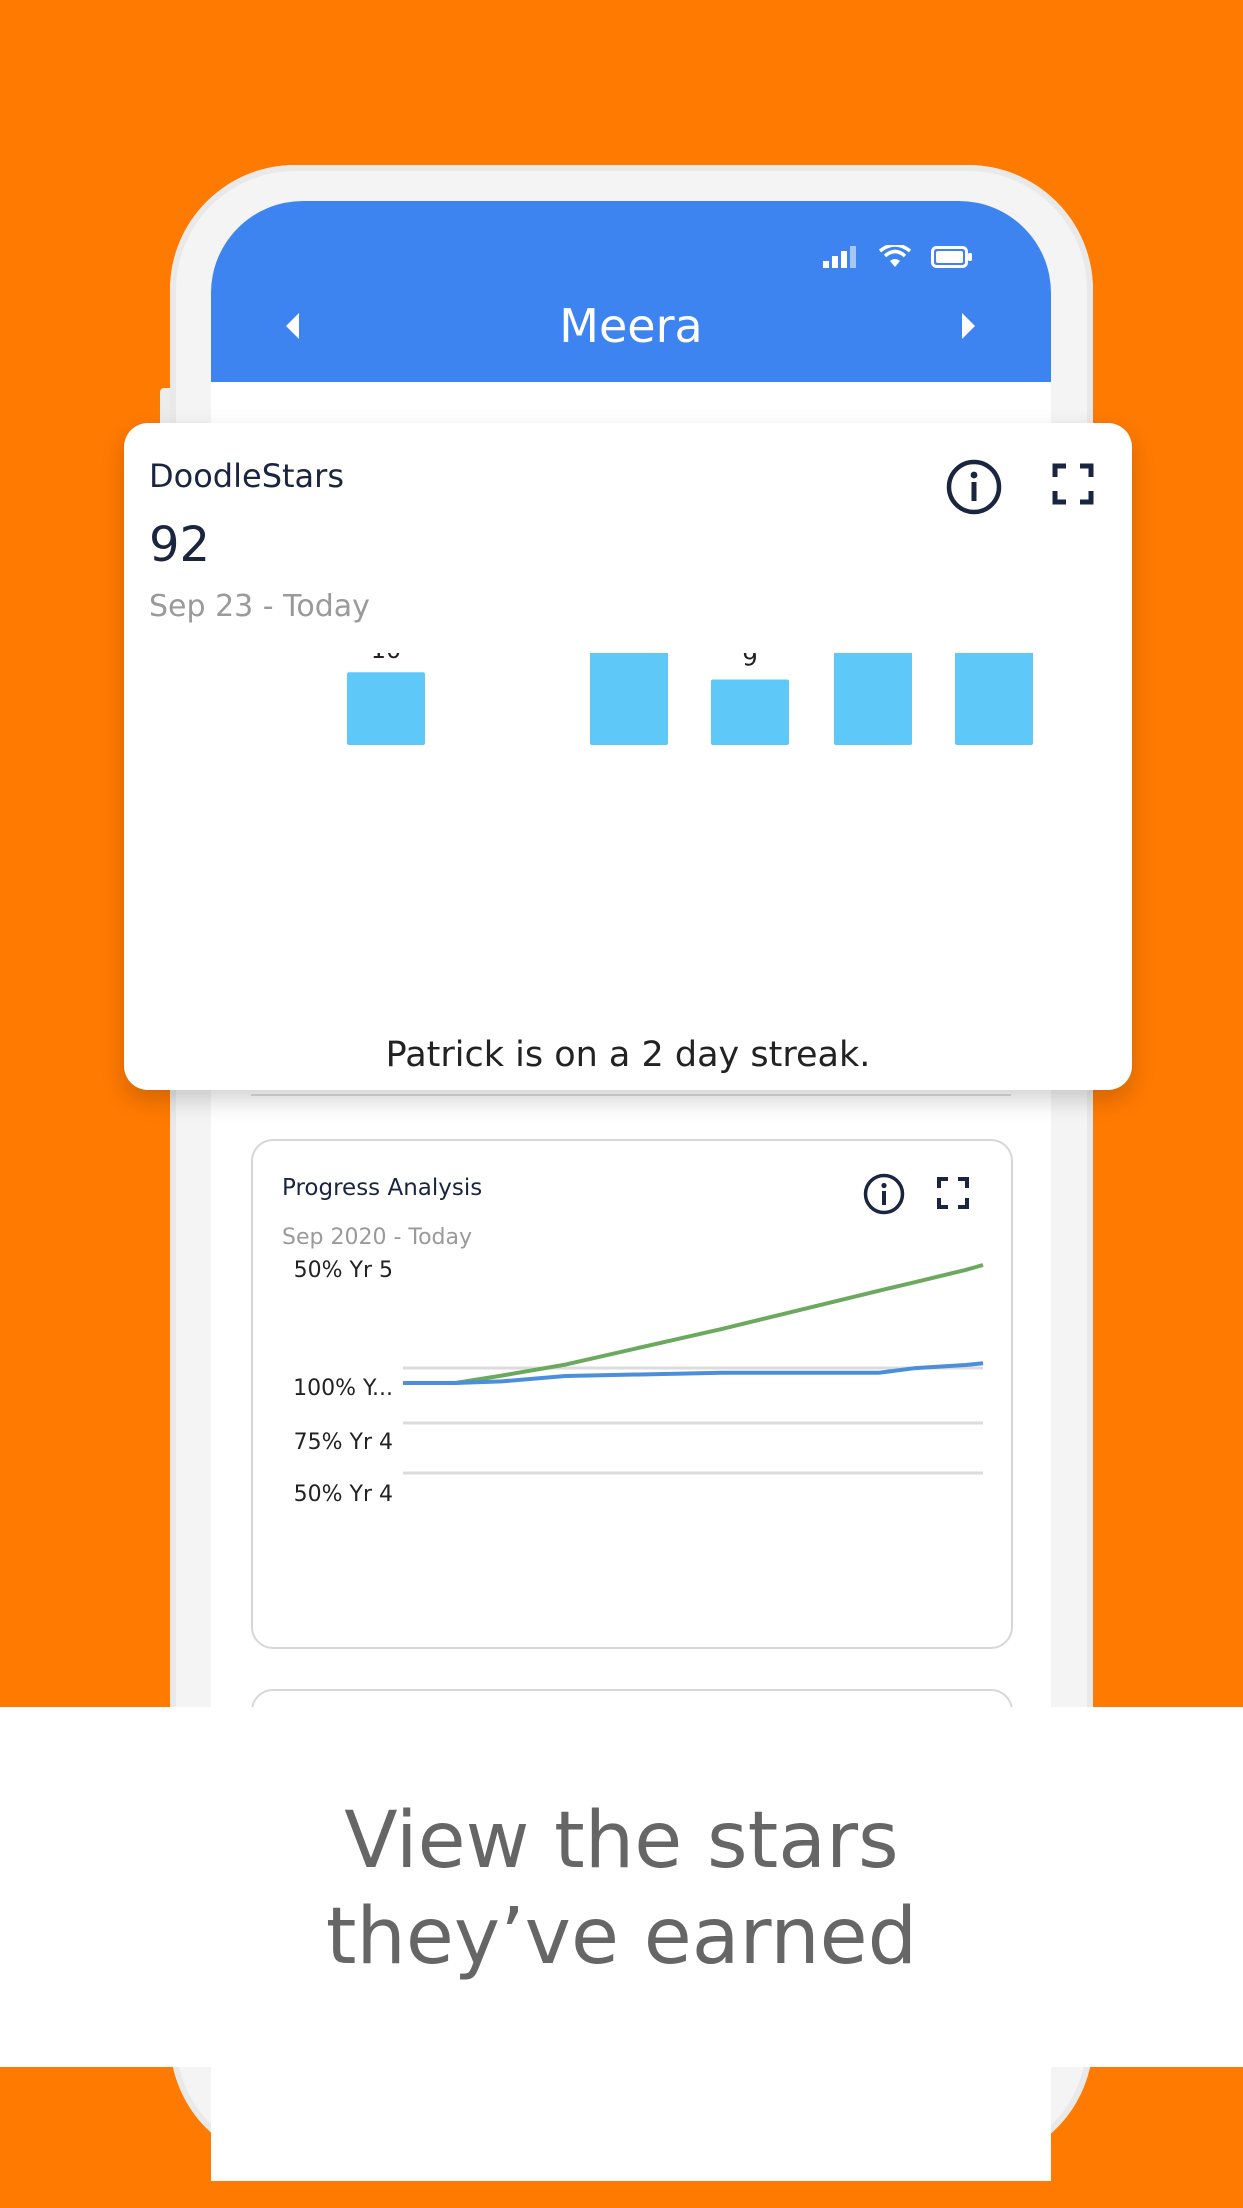  I want to click on bar-label-4: 9, so click(749, 662).